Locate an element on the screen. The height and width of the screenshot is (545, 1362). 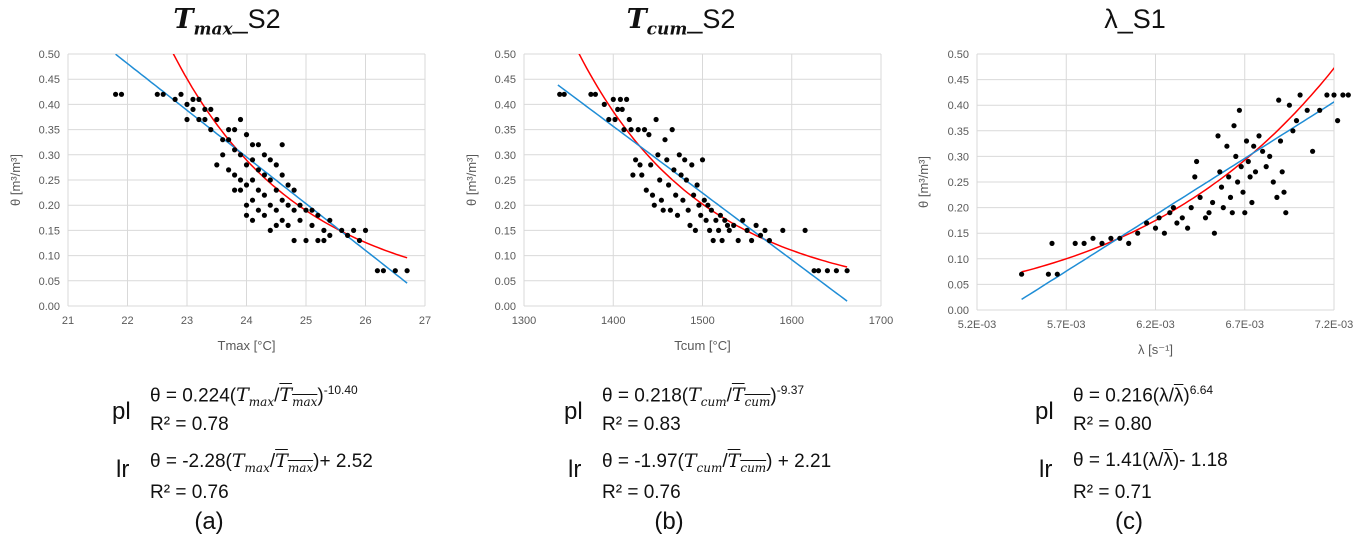
x-tick-label: 25 is located at coordinates (306, 321).